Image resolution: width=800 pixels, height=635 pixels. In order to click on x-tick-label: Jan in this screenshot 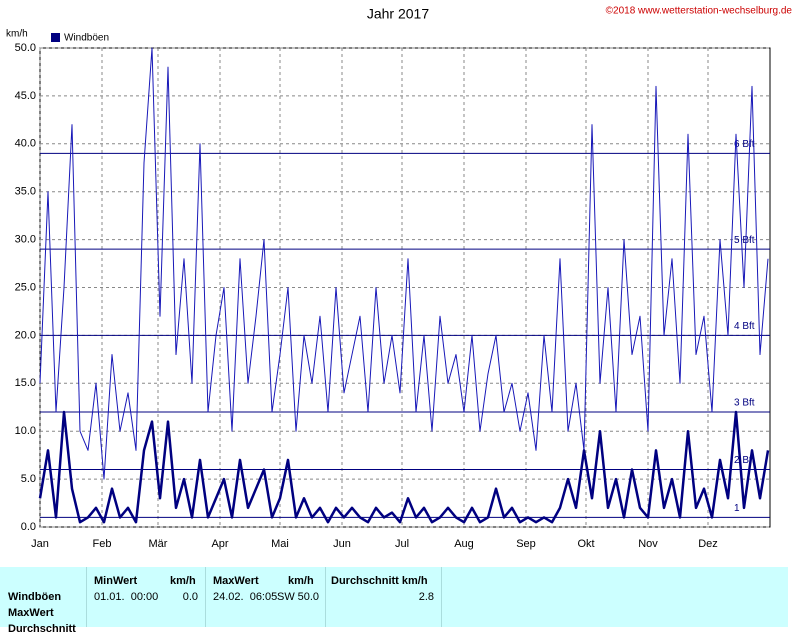, I will do `click(40, 544)`.